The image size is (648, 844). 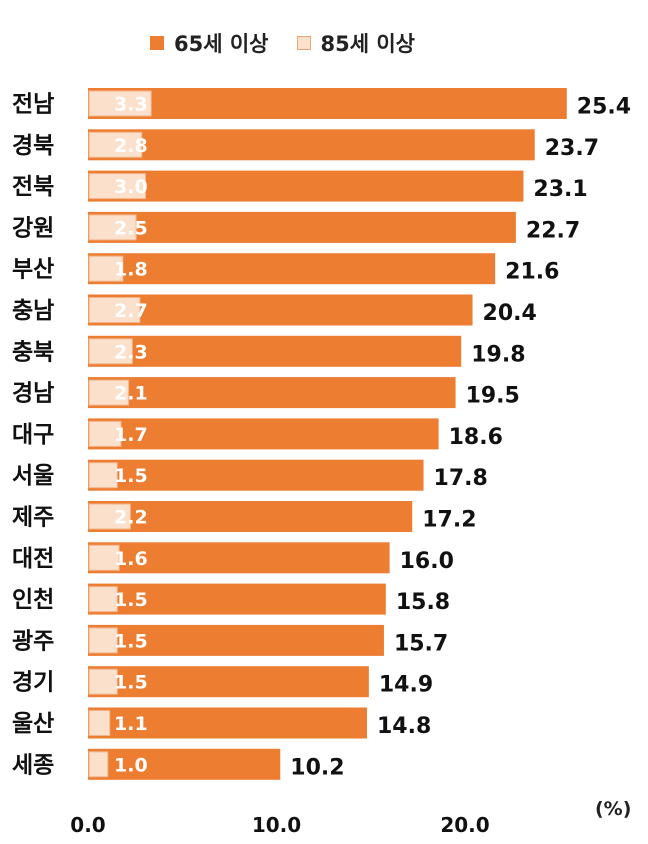 What do you see at coordinates (510, 313) in the screenshot?
I see `value-label-65-plus: 20.4` at bounding box center [510, 313].